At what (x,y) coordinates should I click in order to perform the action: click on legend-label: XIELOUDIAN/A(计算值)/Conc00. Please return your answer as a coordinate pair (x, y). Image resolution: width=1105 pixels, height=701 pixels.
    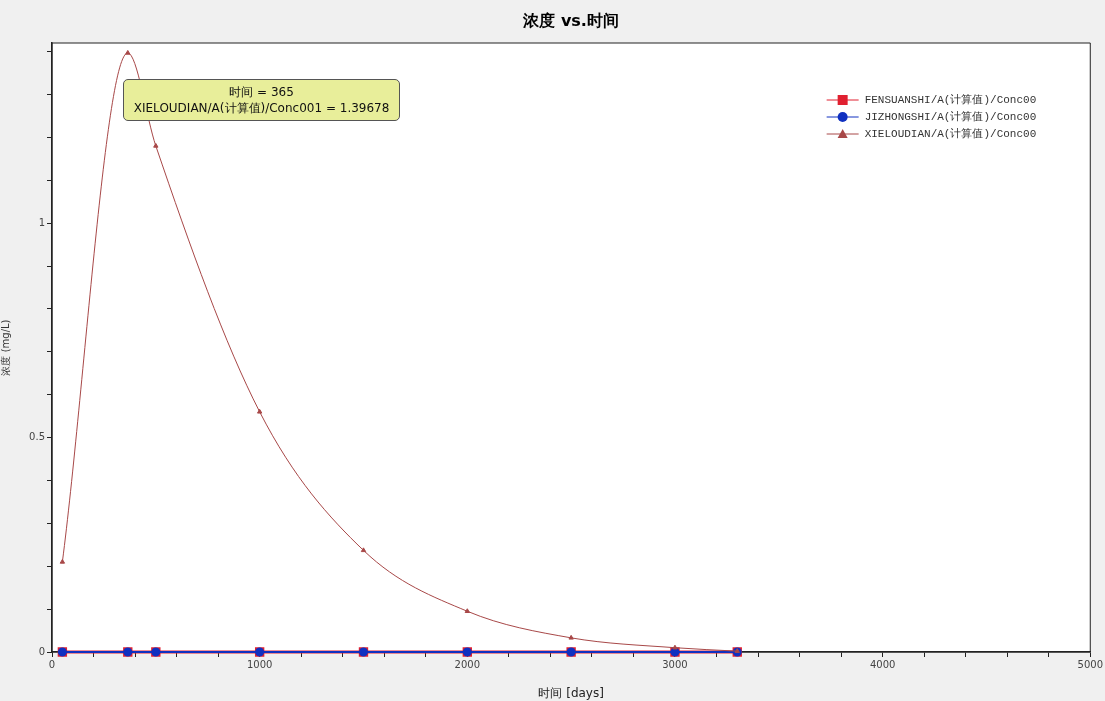
    Looking at the image, I should click on (950, 133).